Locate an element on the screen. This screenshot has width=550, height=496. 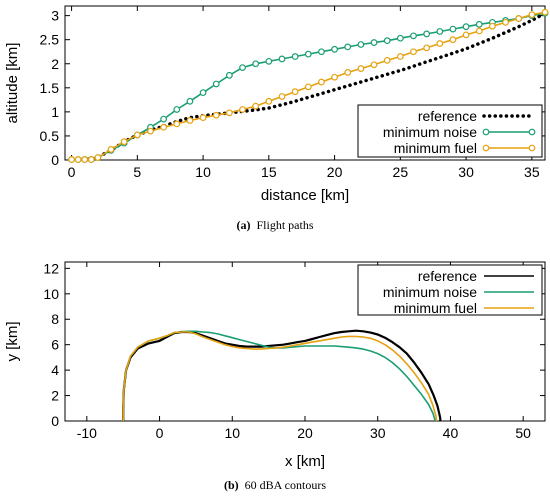
contour-y-tick-label: 8 is located at coordinates (55, 319).